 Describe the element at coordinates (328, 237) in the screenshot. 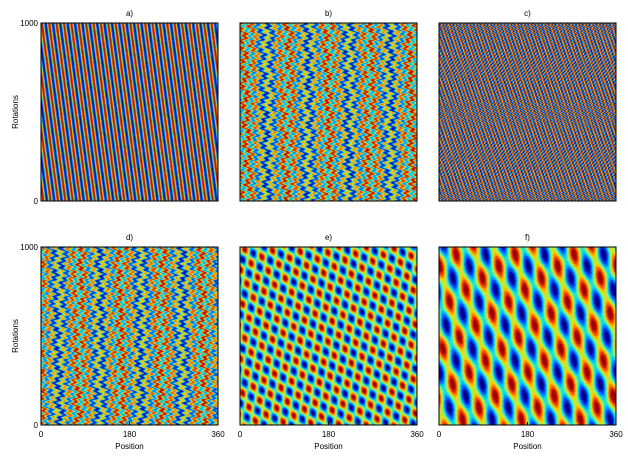

I see `panel-title: e)` at that location.